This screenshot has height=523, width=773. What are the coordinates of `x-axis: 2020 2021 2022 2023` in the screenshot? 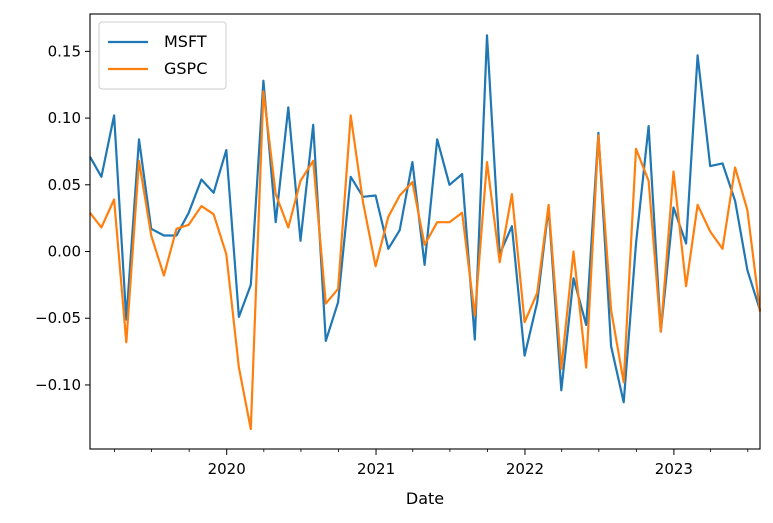 It's located at (431, 463).